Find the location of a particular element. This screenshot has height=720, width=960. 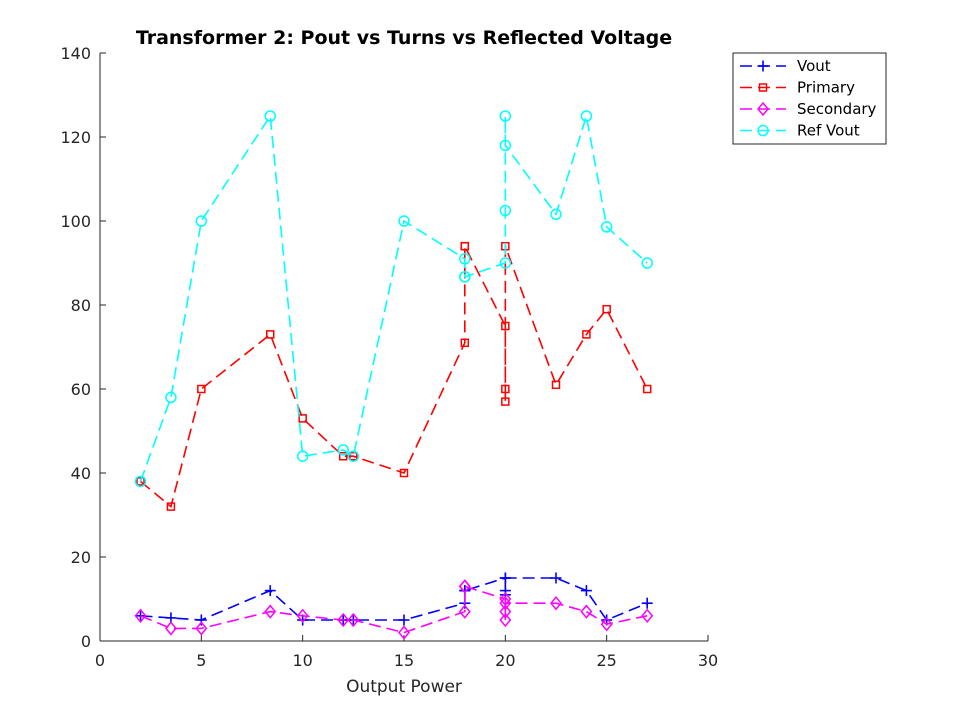

legend-label: Secondary is located at coordinates (837, 109).